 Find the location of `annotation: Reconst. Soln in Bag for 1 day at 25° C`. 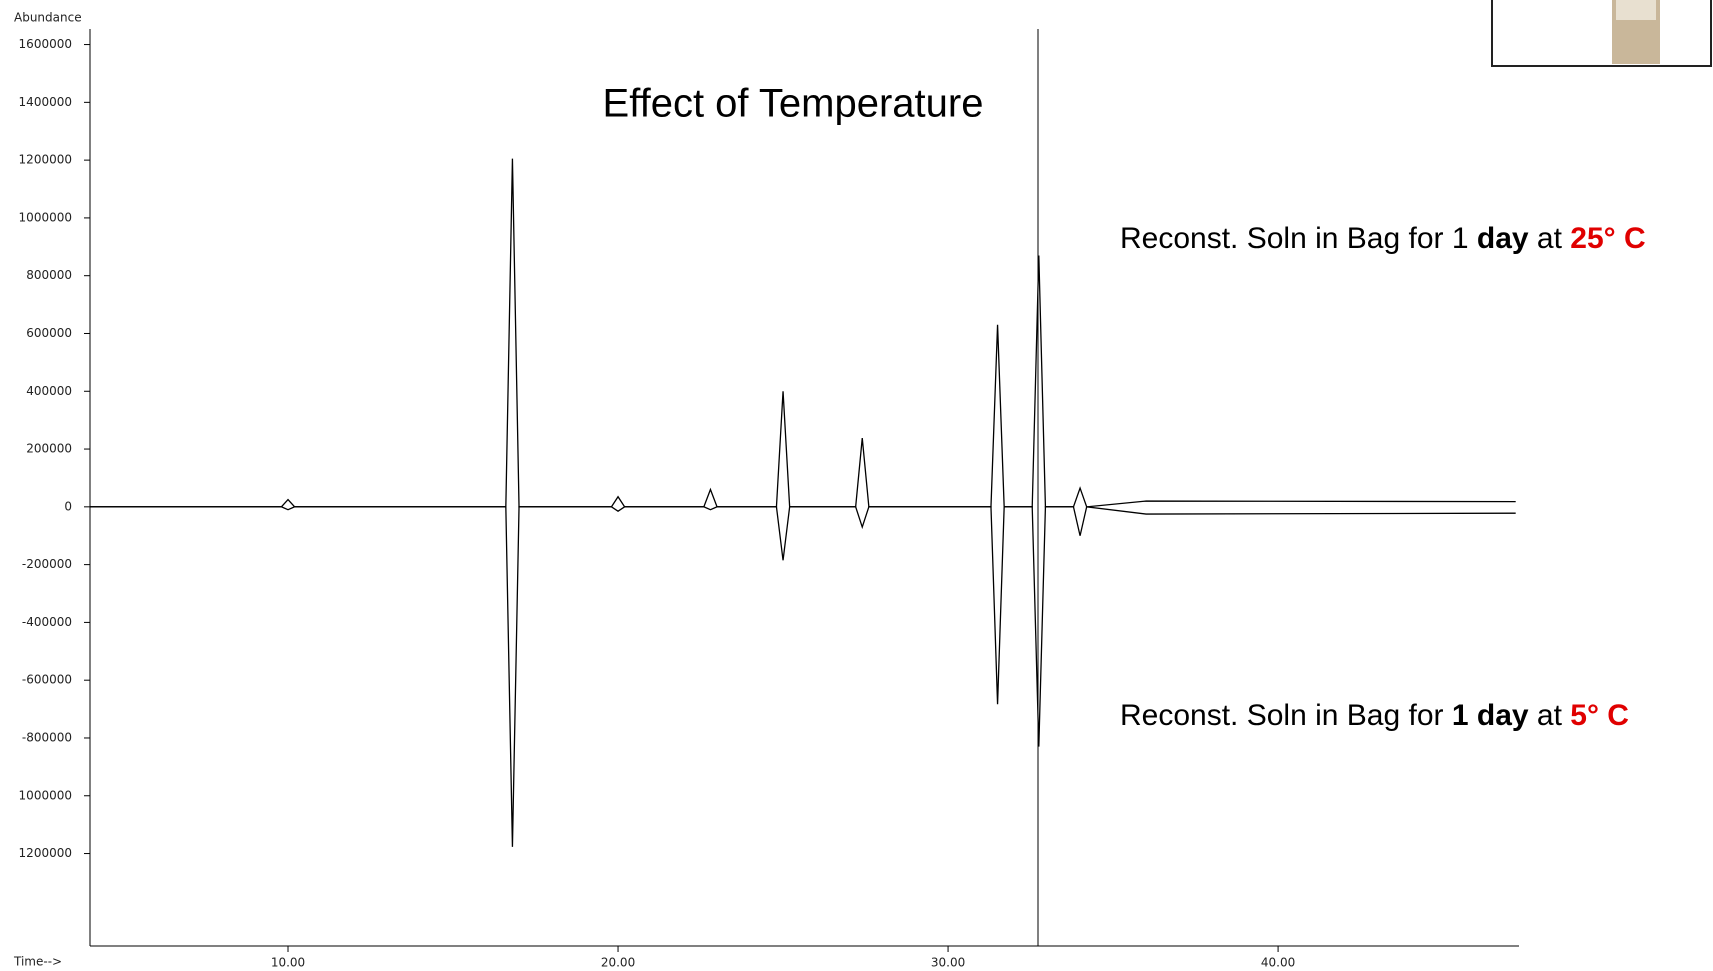

annotation: Reconst. Soln in Bag for 1 day at 25° C is located at coordinates (1383, 238).